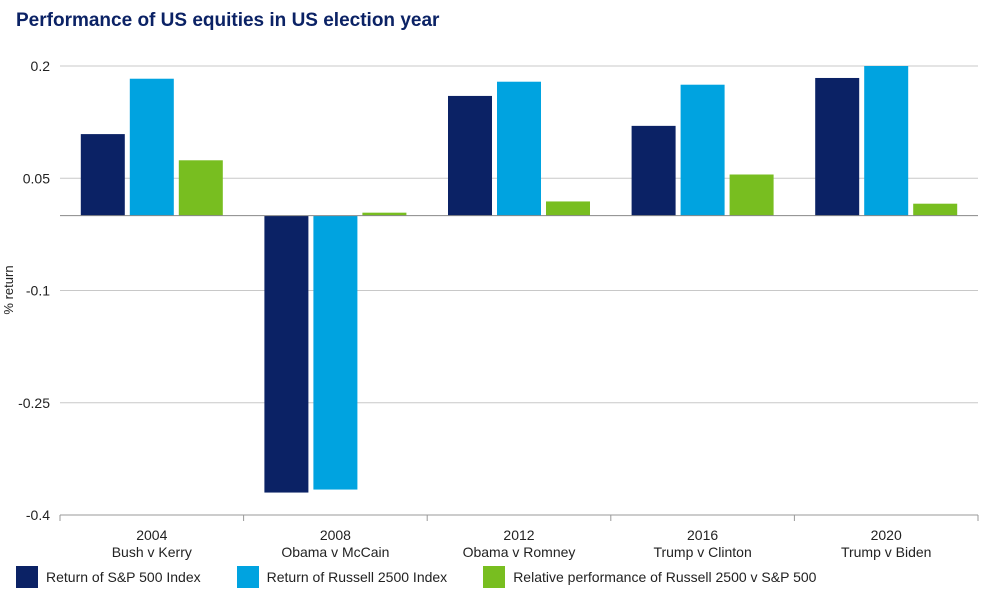 The height and width of the screenshot is (600, 1000). I want to click on x-tick-label: Bush v Kerry, so click(152, 552).